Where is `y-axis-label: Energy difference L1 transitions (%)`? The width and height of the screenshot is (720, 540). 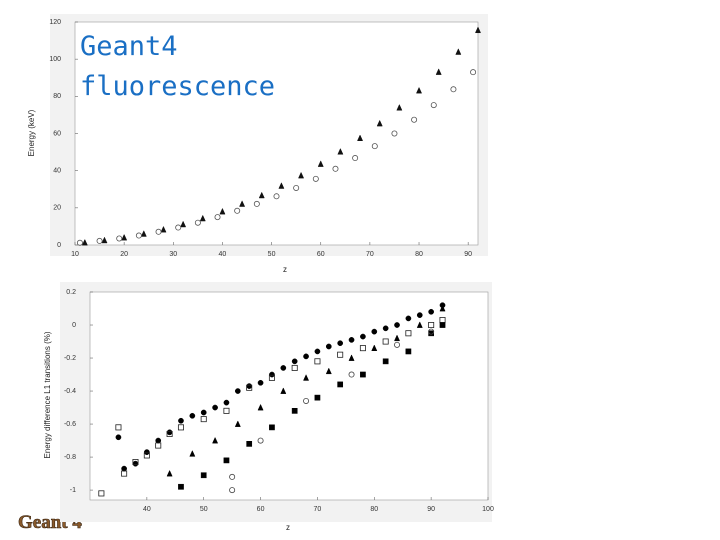 y-axis-label: Energy difference L1 transitions (%) is located at coordinates (47, 394).